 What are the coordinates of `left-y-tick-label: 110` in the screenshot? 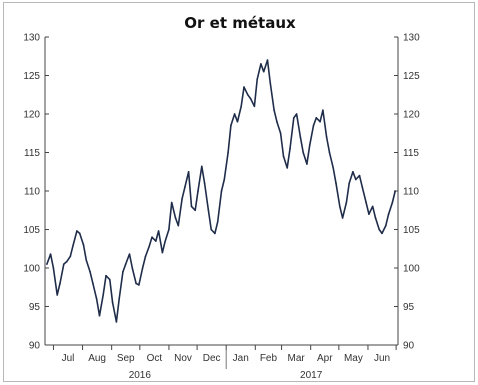 It's located at (32, 192).